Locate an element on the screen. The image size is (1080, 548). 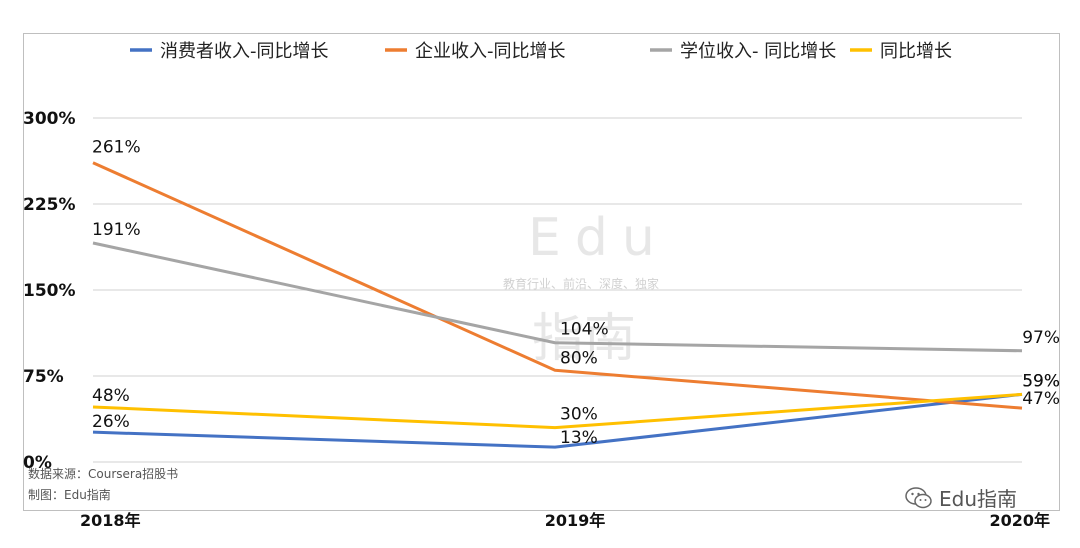
data-label: 13% is located at coordinates (579, 438).